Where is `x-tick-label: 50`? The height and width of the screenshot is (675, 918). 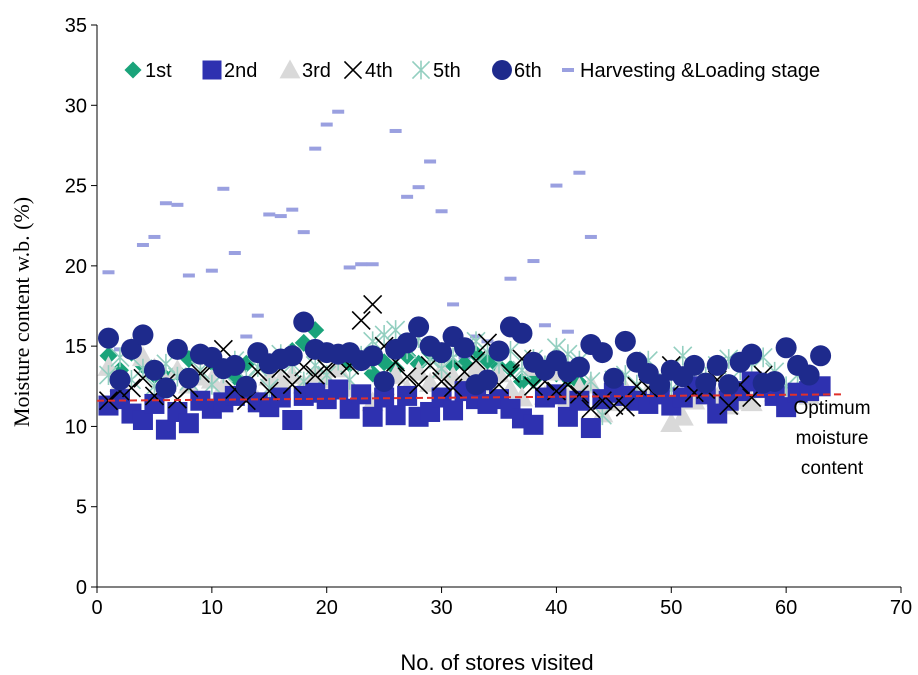 x-tick-label: 50 is located at coordinates (671, 608).